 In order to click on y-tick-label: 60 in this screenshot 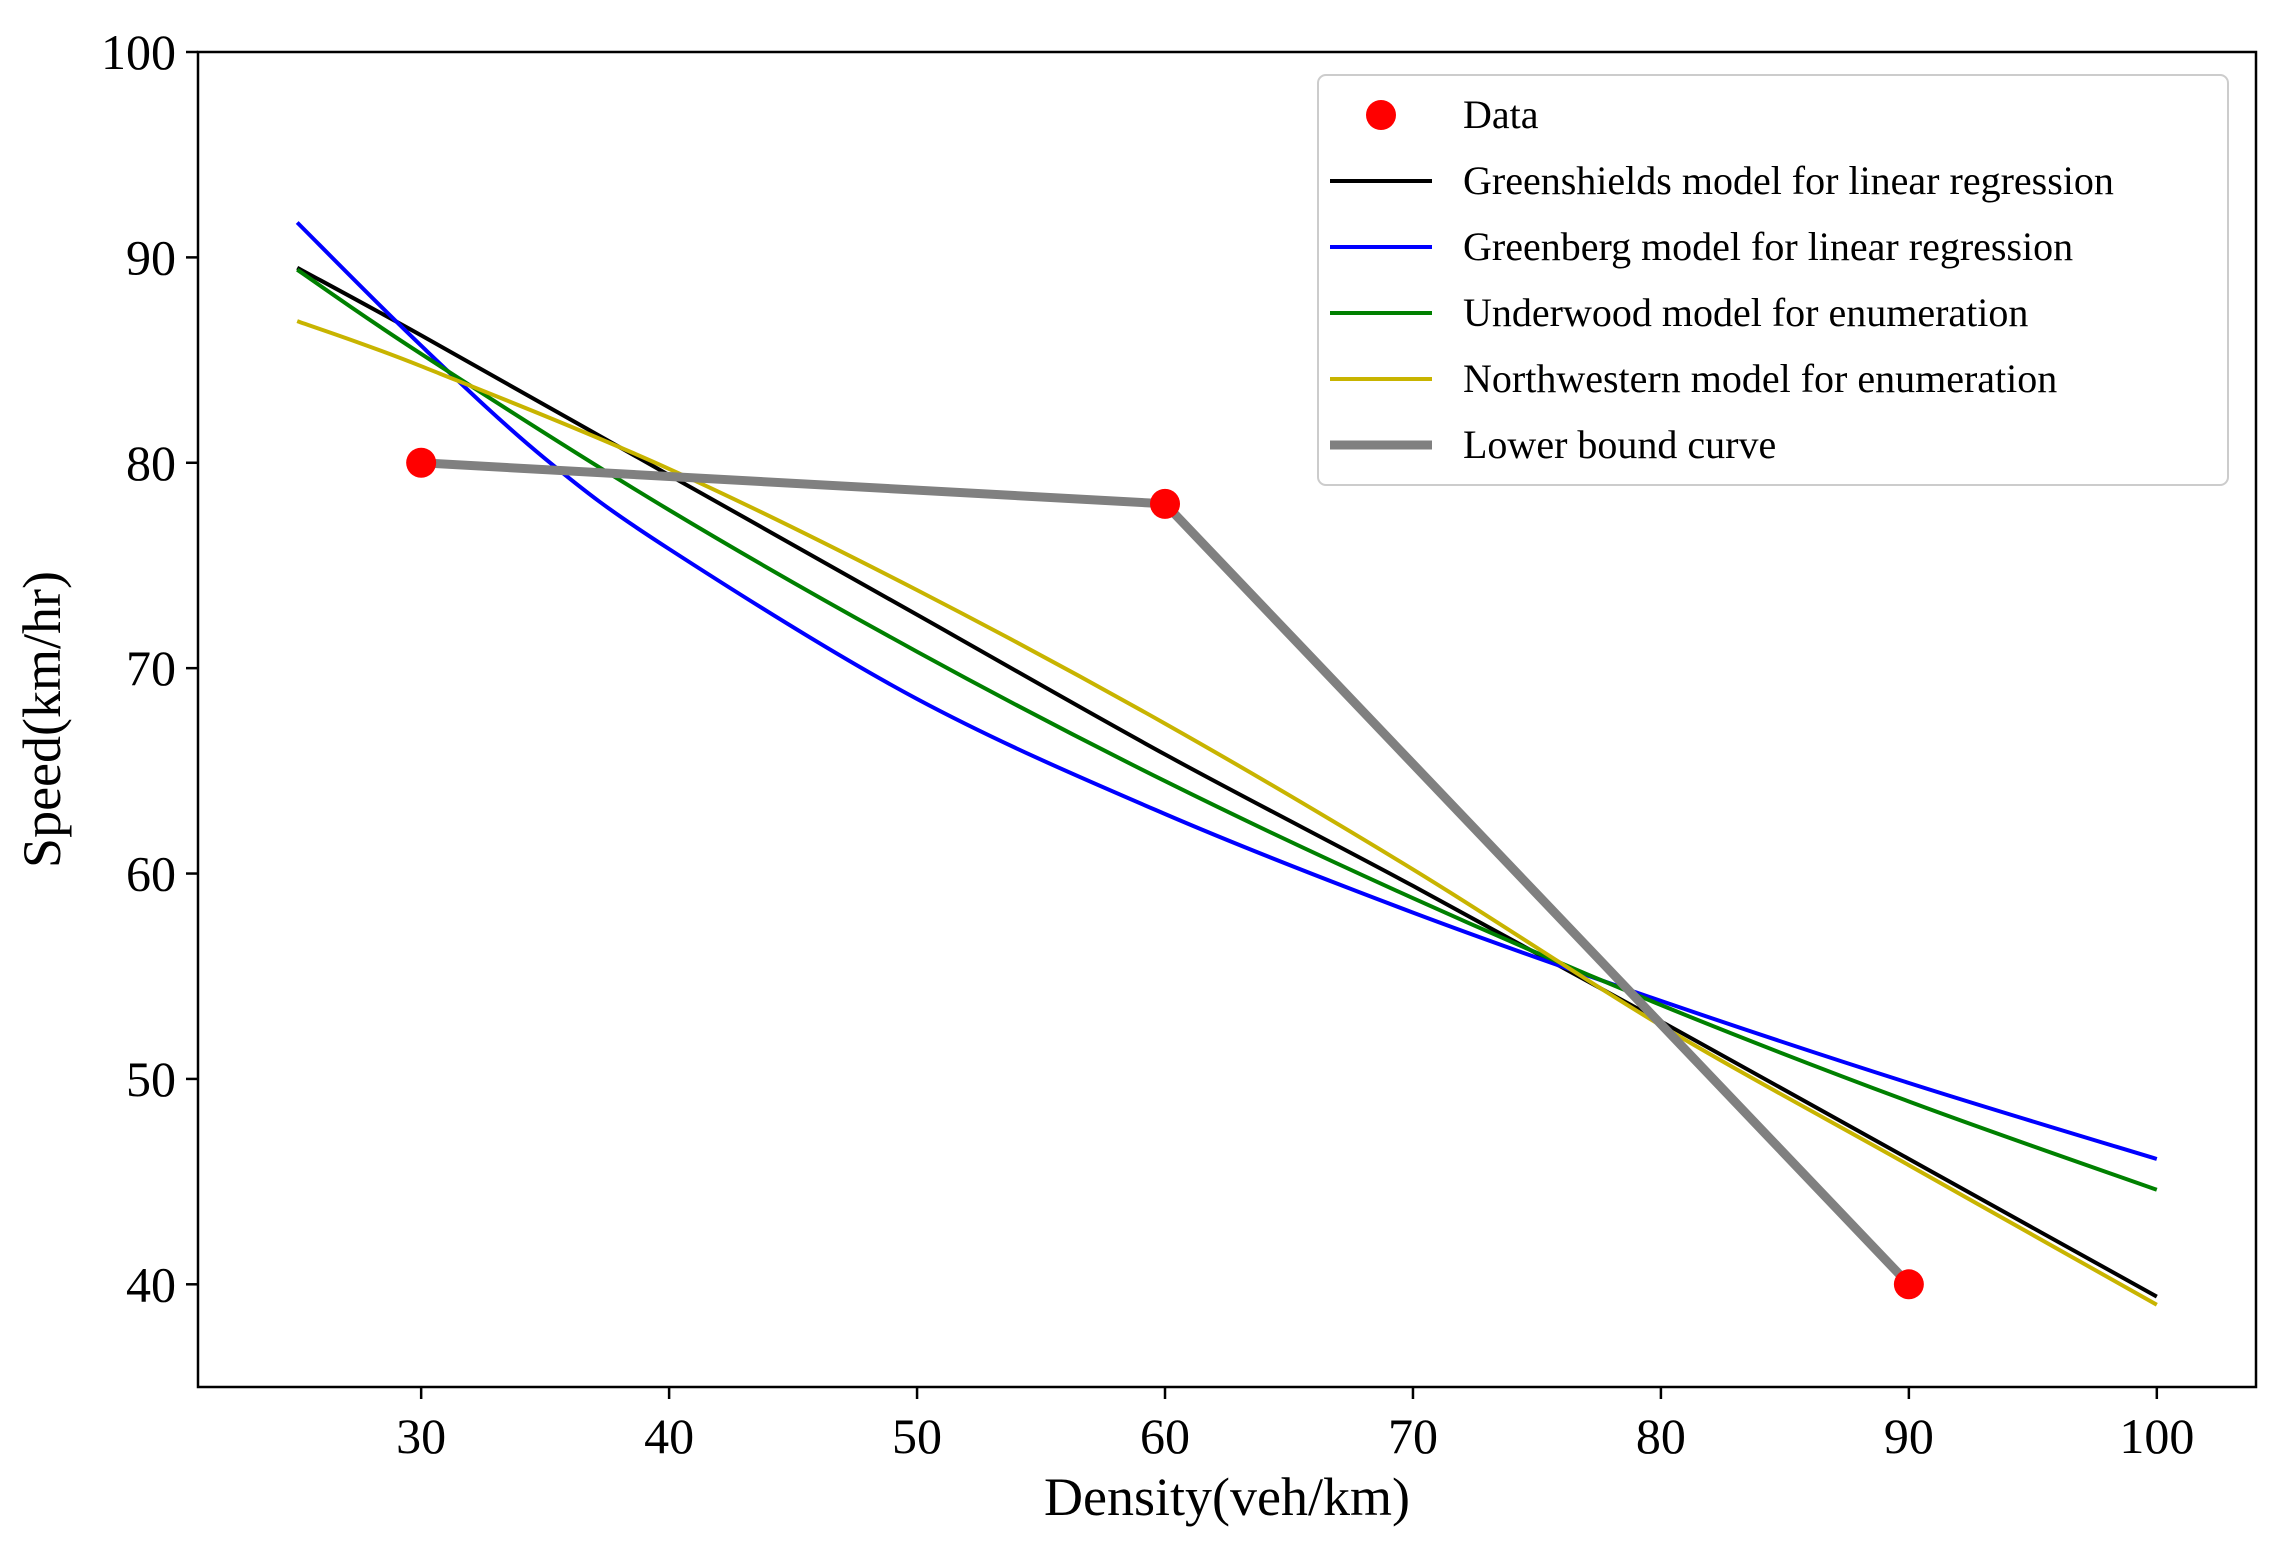, I will do `click(151, 874)`.